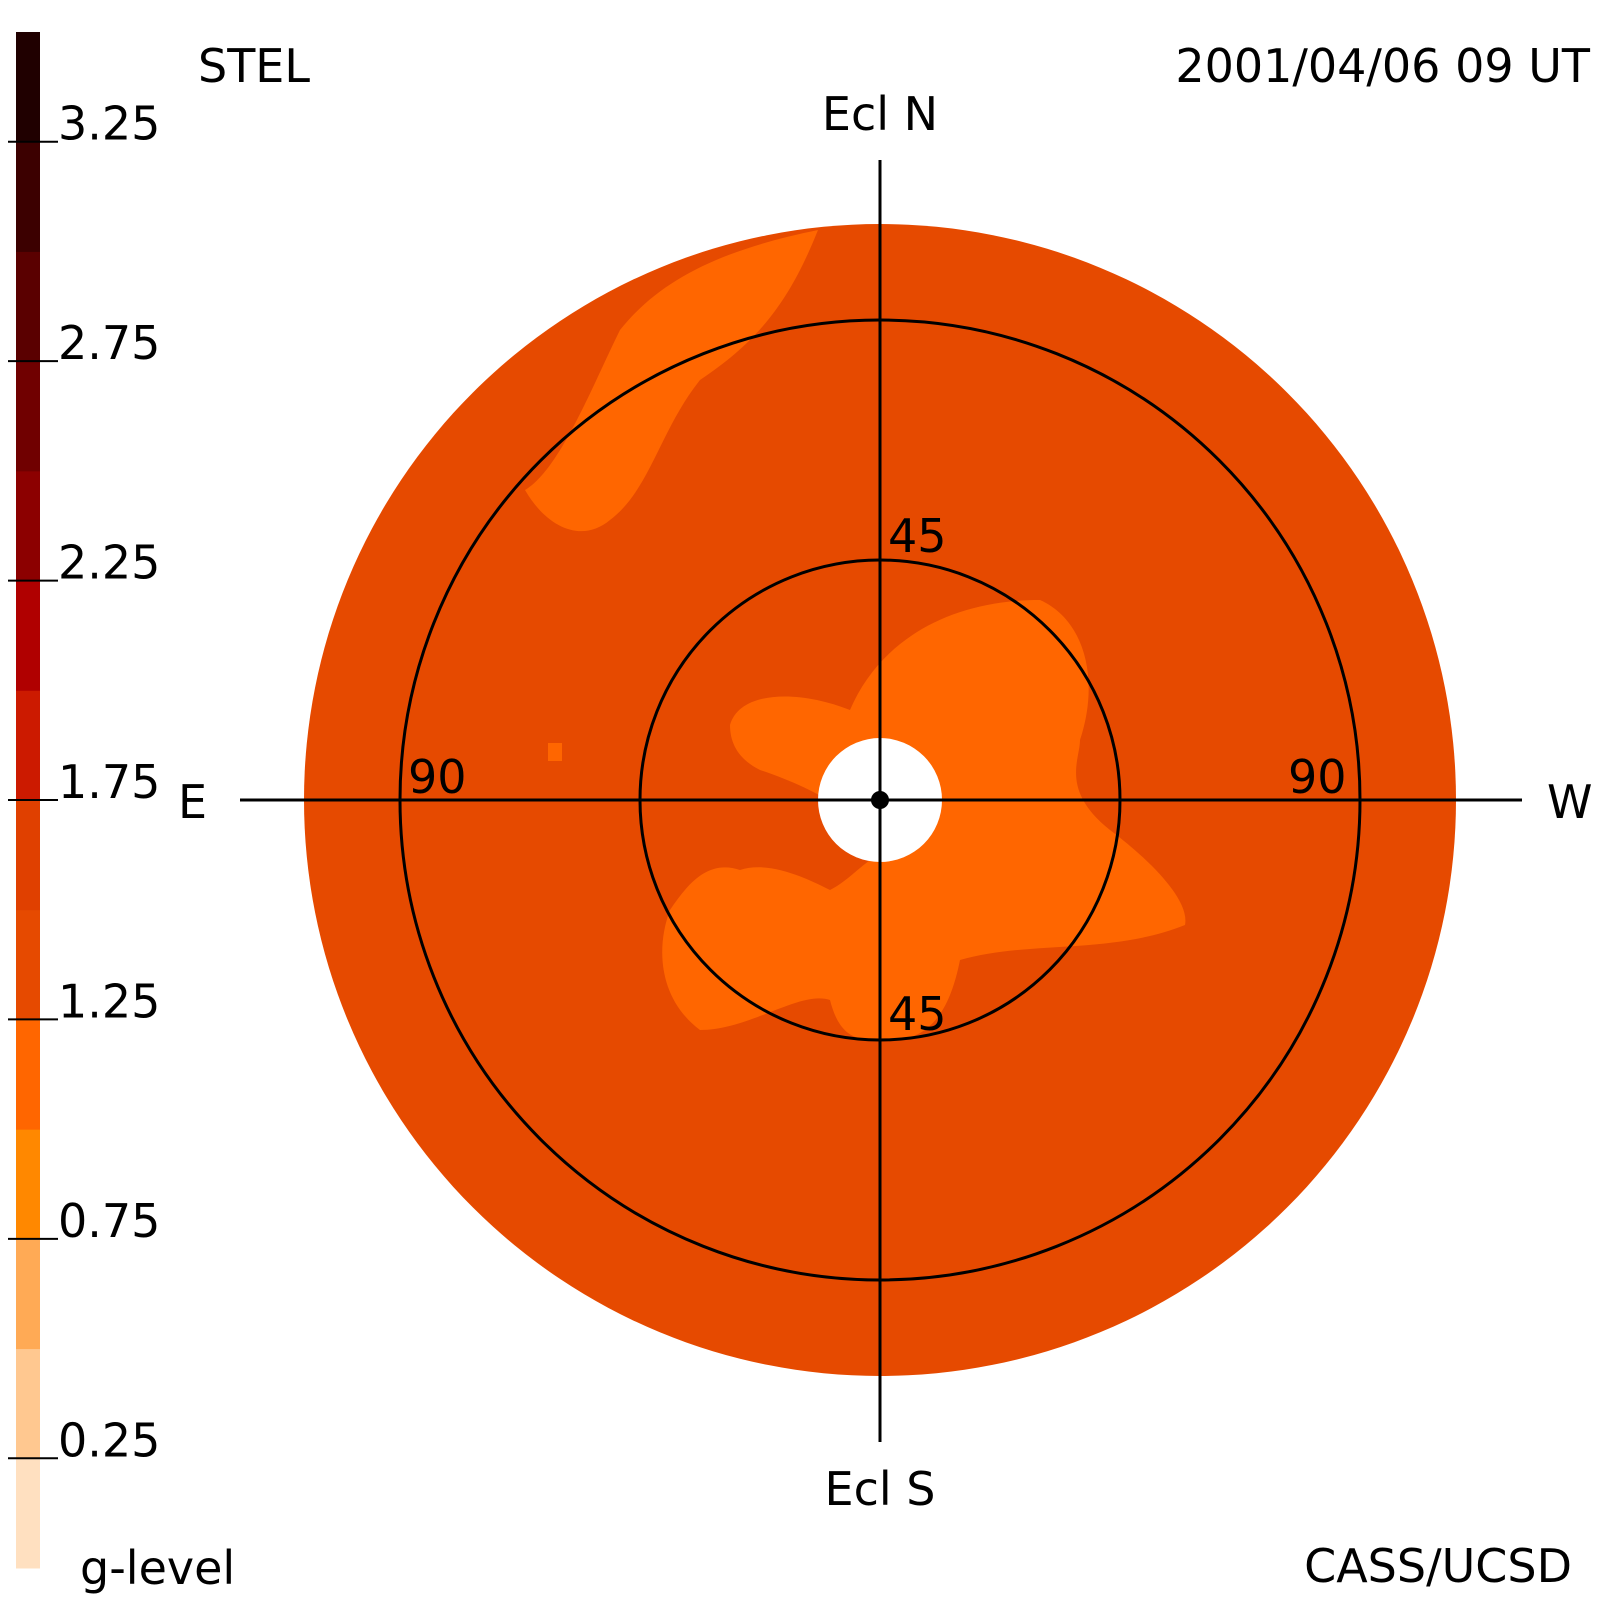  Describe the element at coordinates (109, 1221) in the screenshot. I see `colorbar-tick-label: 0.75` at that location.